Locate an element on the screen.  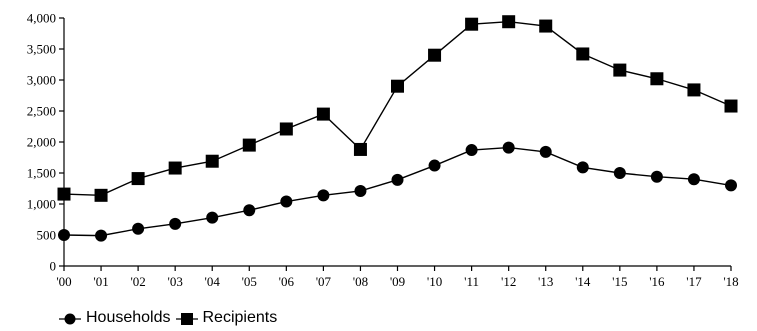
x-tick-label: '00 is located at coordinates (63, 281).